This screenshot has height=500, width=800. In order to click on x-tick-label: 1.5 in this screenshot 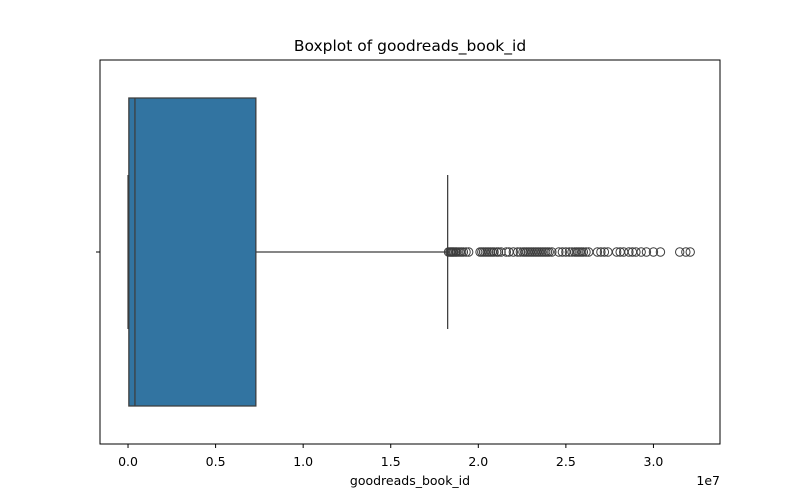, I will do `click(391, 461)`.